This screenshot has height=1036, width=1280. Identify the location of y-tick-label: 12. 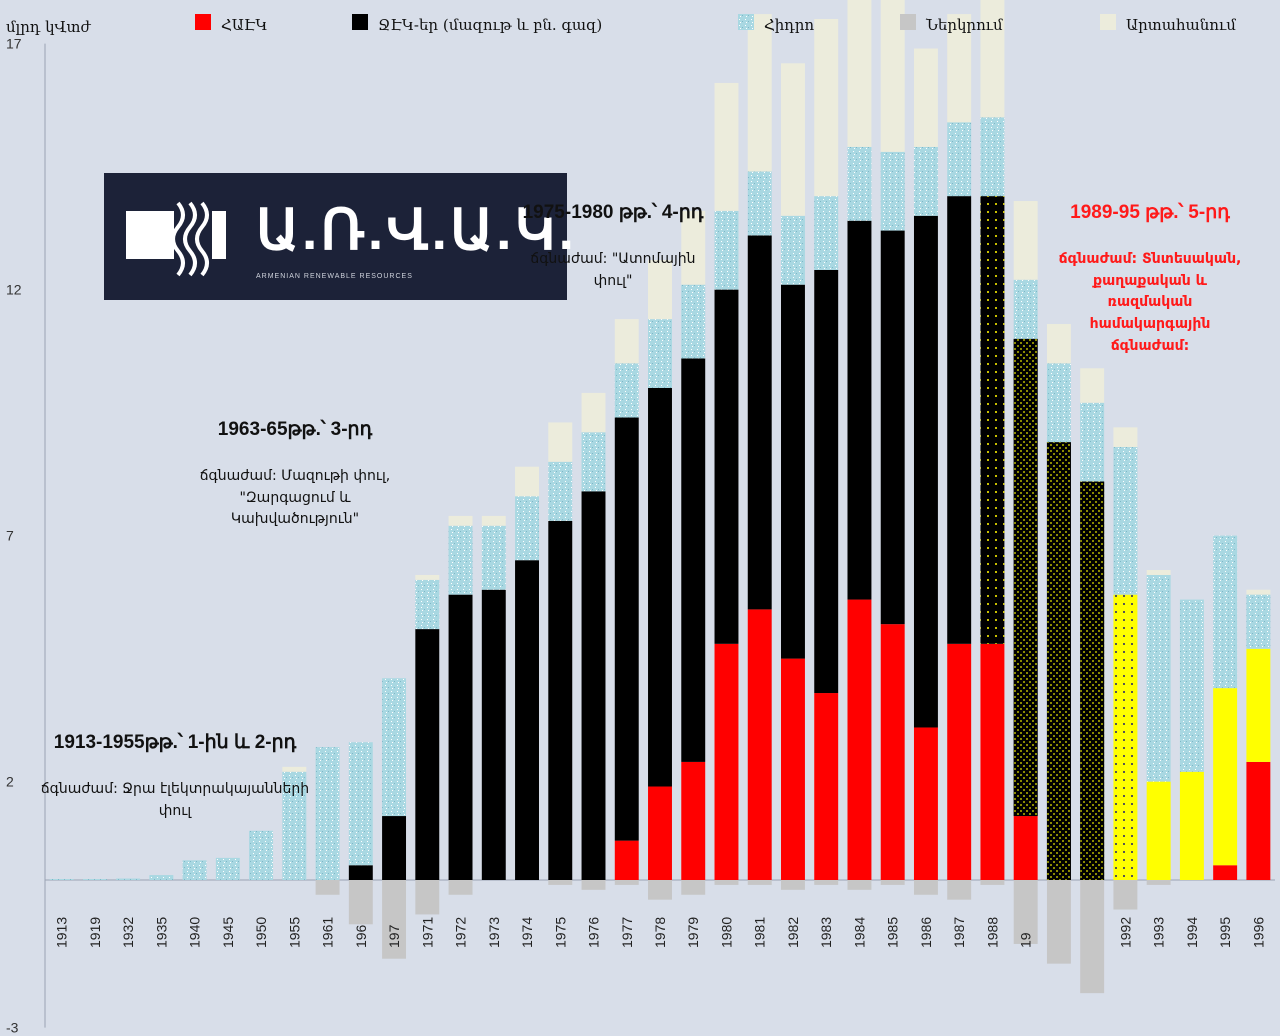
(14, 290).